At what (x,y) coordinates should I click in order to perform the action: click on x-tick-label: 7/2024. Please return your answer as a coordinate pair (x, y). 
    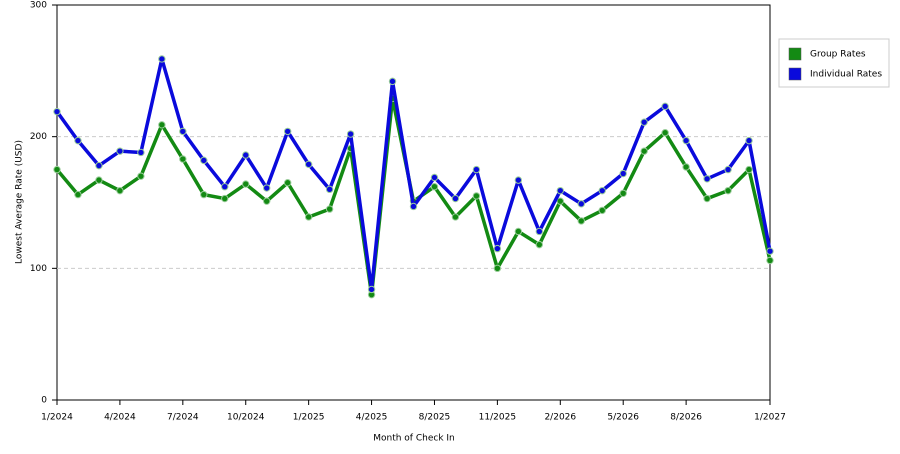
    Looking at the image, I should click on (183, 418).